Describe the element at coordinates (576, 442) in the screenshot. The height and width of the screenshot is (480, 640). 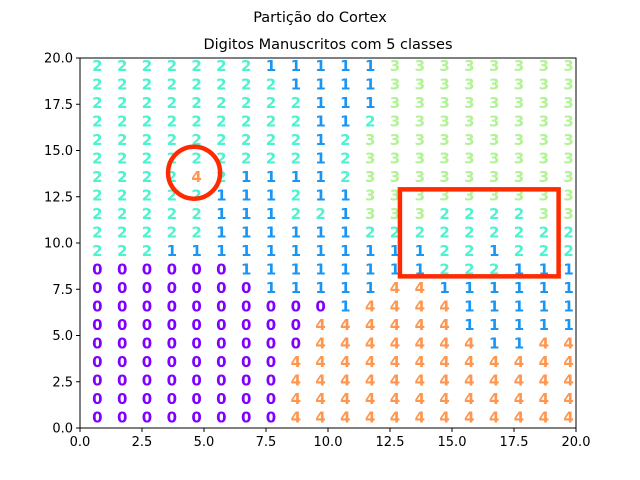
I see `x-tick-label: 20.0` at that location.